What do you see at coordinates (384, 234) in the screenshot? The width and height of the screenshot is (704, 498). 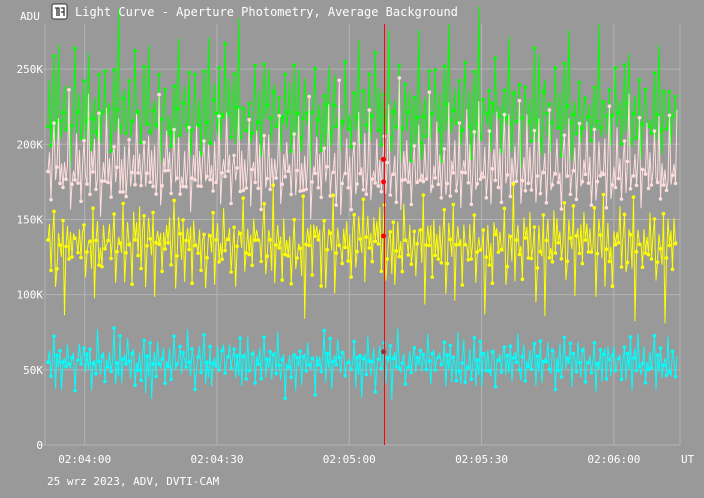 I see `time-cursor` at bounding box center [384, 234].